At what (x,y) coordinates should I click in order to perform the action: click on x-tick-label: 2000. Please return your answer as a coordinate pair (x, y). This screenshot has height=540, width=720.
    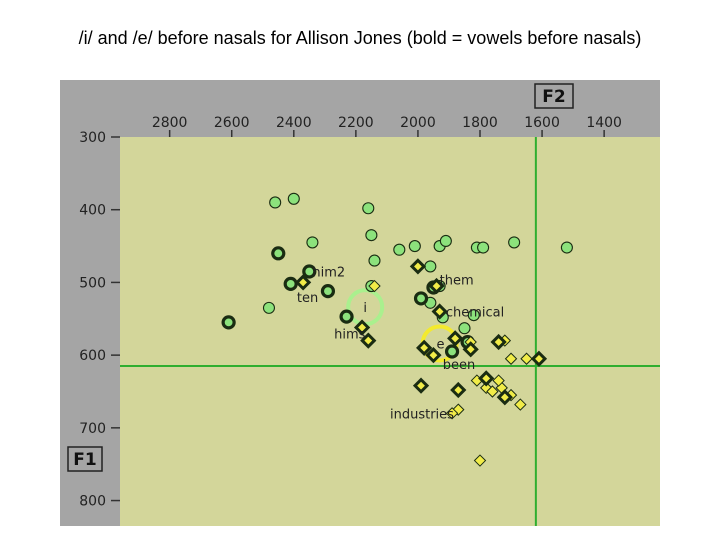
    Looking at the image, I should click on (418, 123).